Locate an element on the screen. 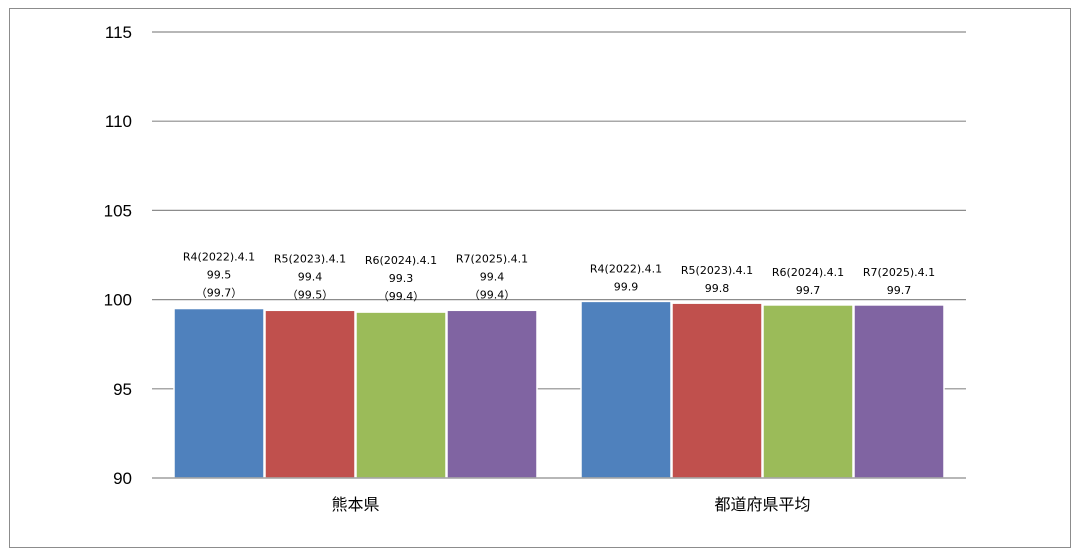  data-label-date-1-2: R4(2022).4.1 is located at coordinates (626, 268).